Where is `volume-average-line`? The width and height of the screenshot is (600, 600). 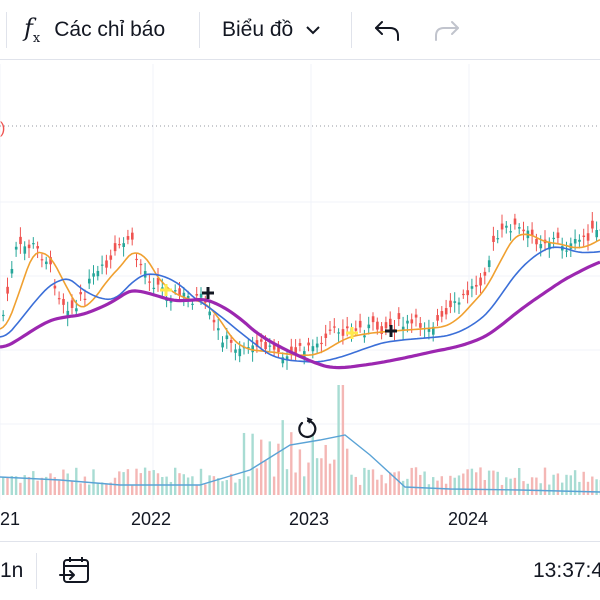
volume-average-line is located at coordinates (300, 463).